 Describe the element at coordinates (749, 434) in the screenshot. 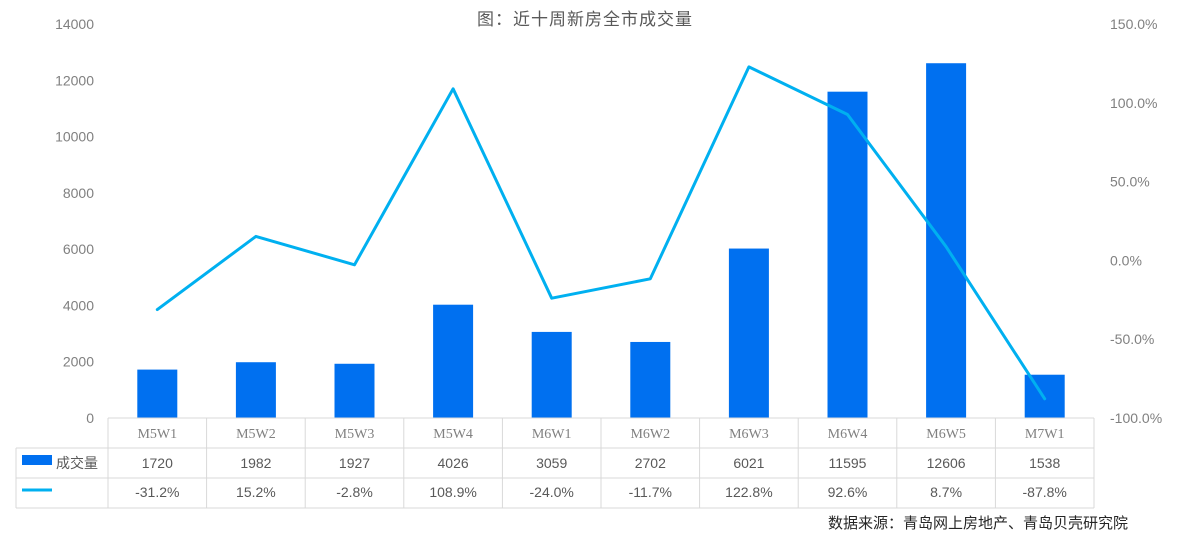

I see `category-label: M6W3` at that location.